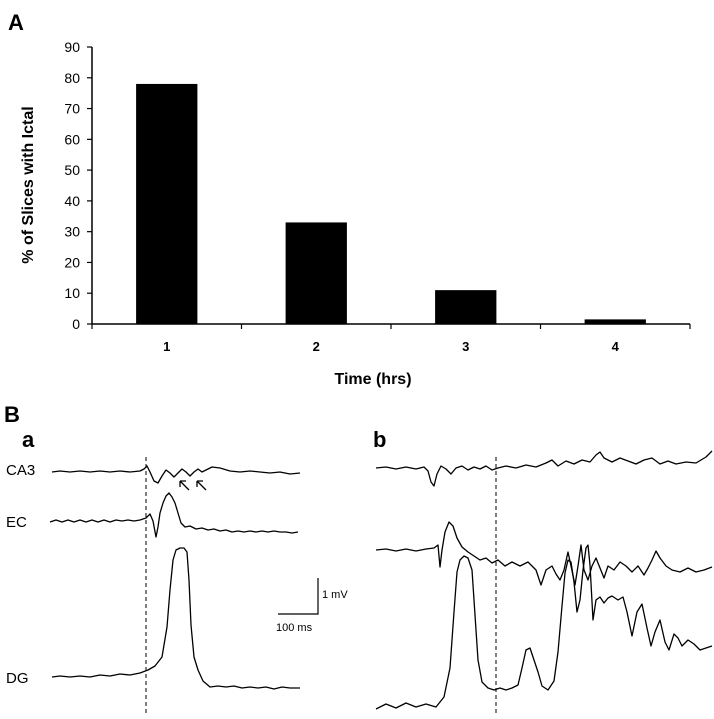 The image size is (714, 719). What do you see at coordinates (72, 47) in the screenshot?
I see `y-tick-label-9: 90` at bounding box center [72, 47].